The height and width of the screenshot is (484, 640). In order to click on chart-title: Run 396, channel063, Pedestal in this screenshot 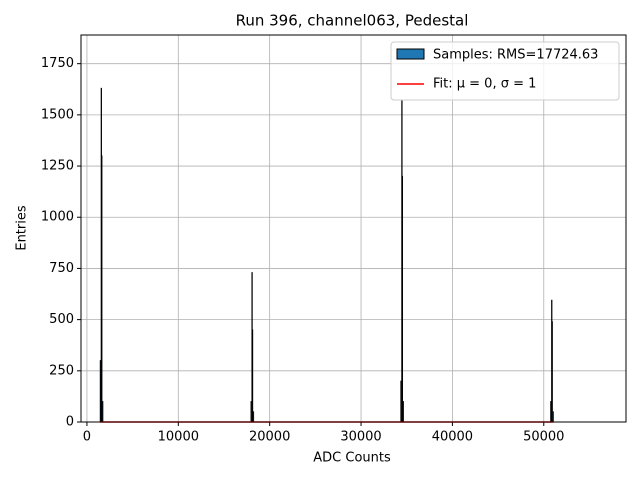, I will do `click(352, 21)`.